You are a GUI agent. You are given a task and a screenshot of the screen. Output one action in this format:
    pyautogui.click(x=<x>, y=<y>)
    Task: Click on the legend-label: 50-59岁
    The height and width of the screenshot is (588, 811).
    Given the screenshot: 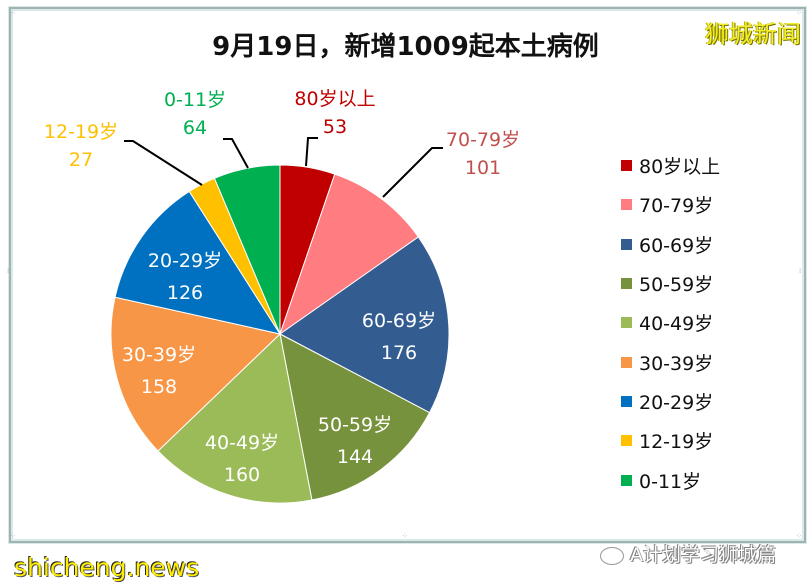 What is the action you would take?
    pyautogui.click(x=676, y=285)
    